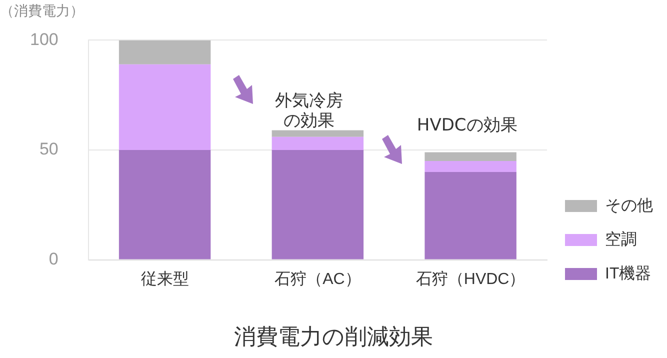  I want to click on y-tick-label: 50, so click(48, 149).